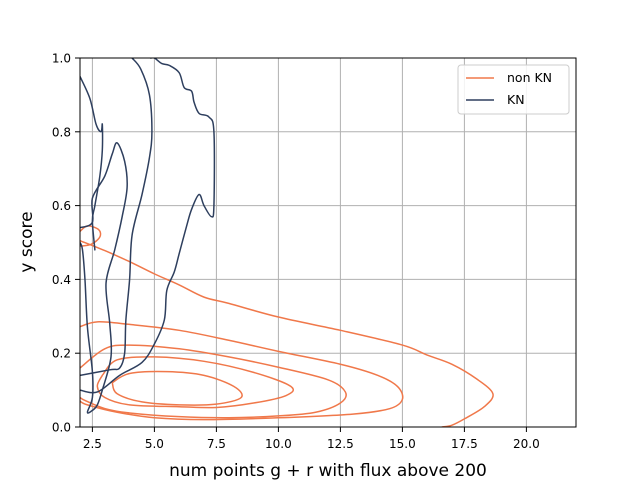 This screenshot has height=480, width=640. What do you see at coordinates (61, 428) in the screenshot?
I see `y-tick-label: 0.0` at bounding box center [61, 428].